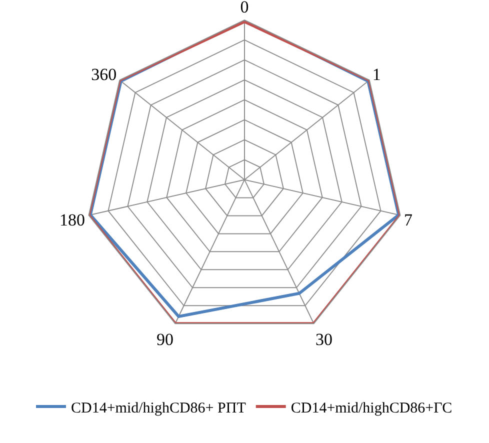  I want to click on spoke-label: 0, so click(244, 8).